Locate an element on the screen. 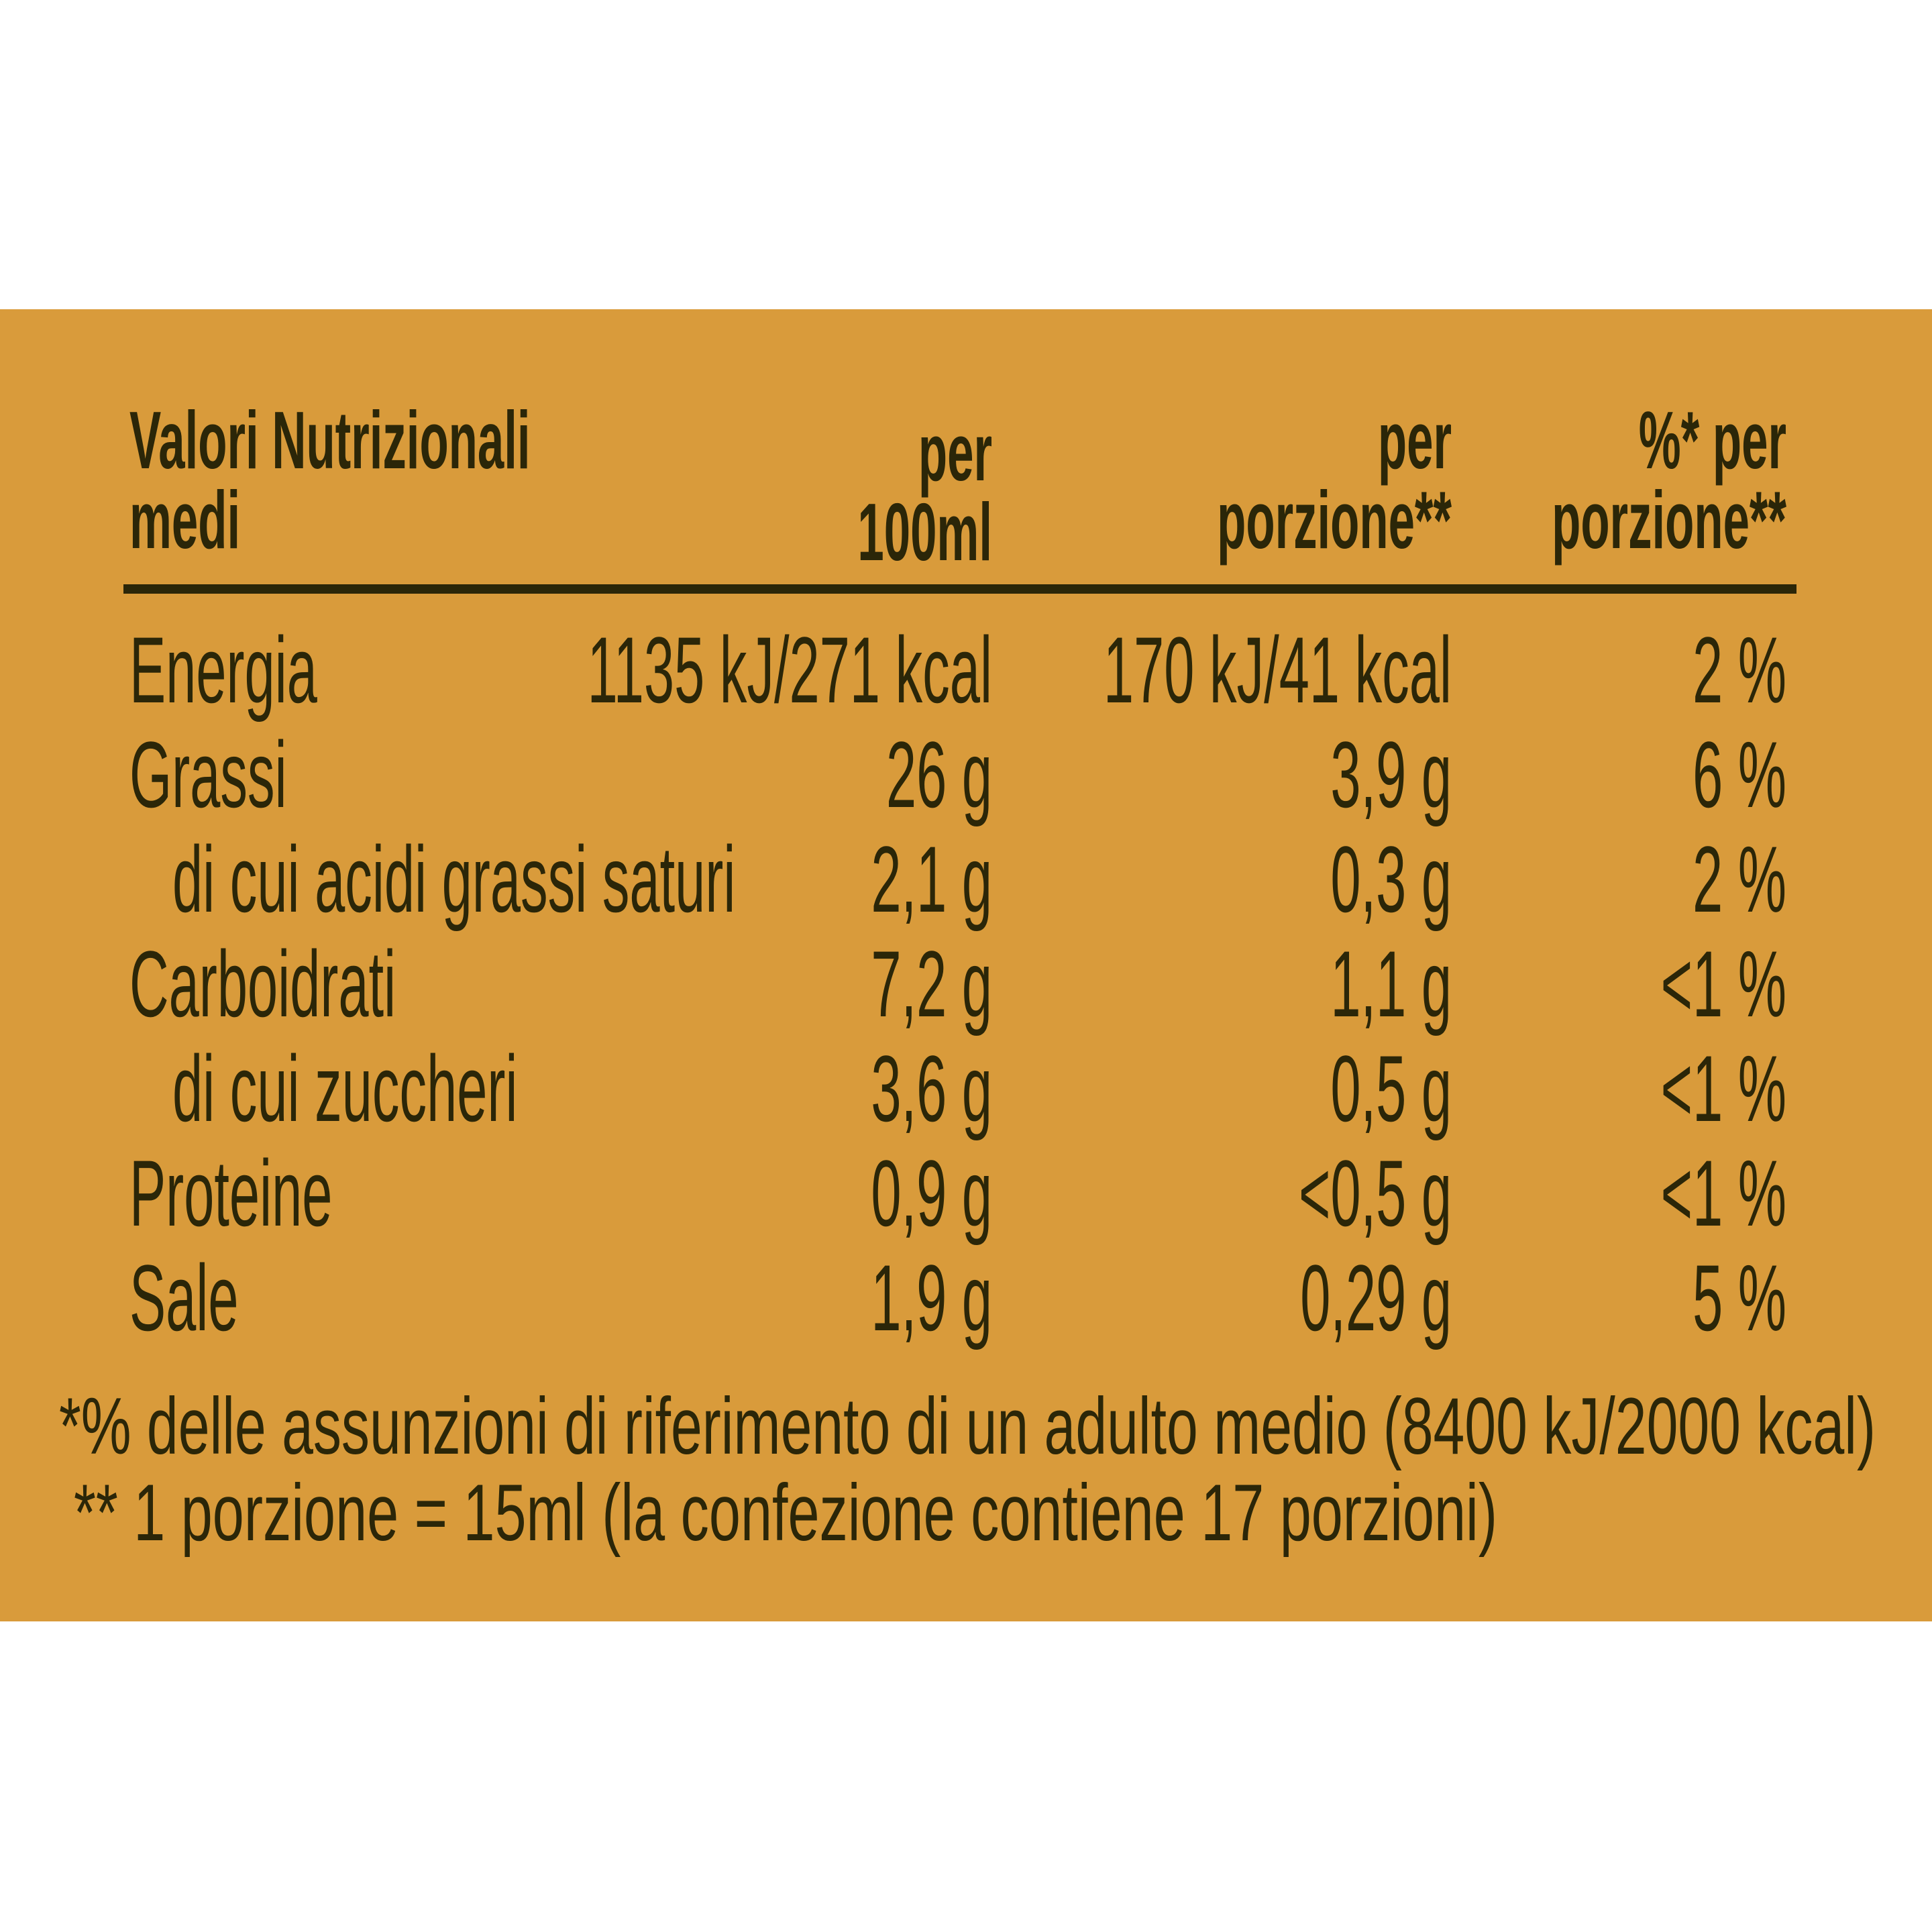 The image size is (1932, 1932). value-per-100ml: 0,9 g is located at coordinates (931, 1193).